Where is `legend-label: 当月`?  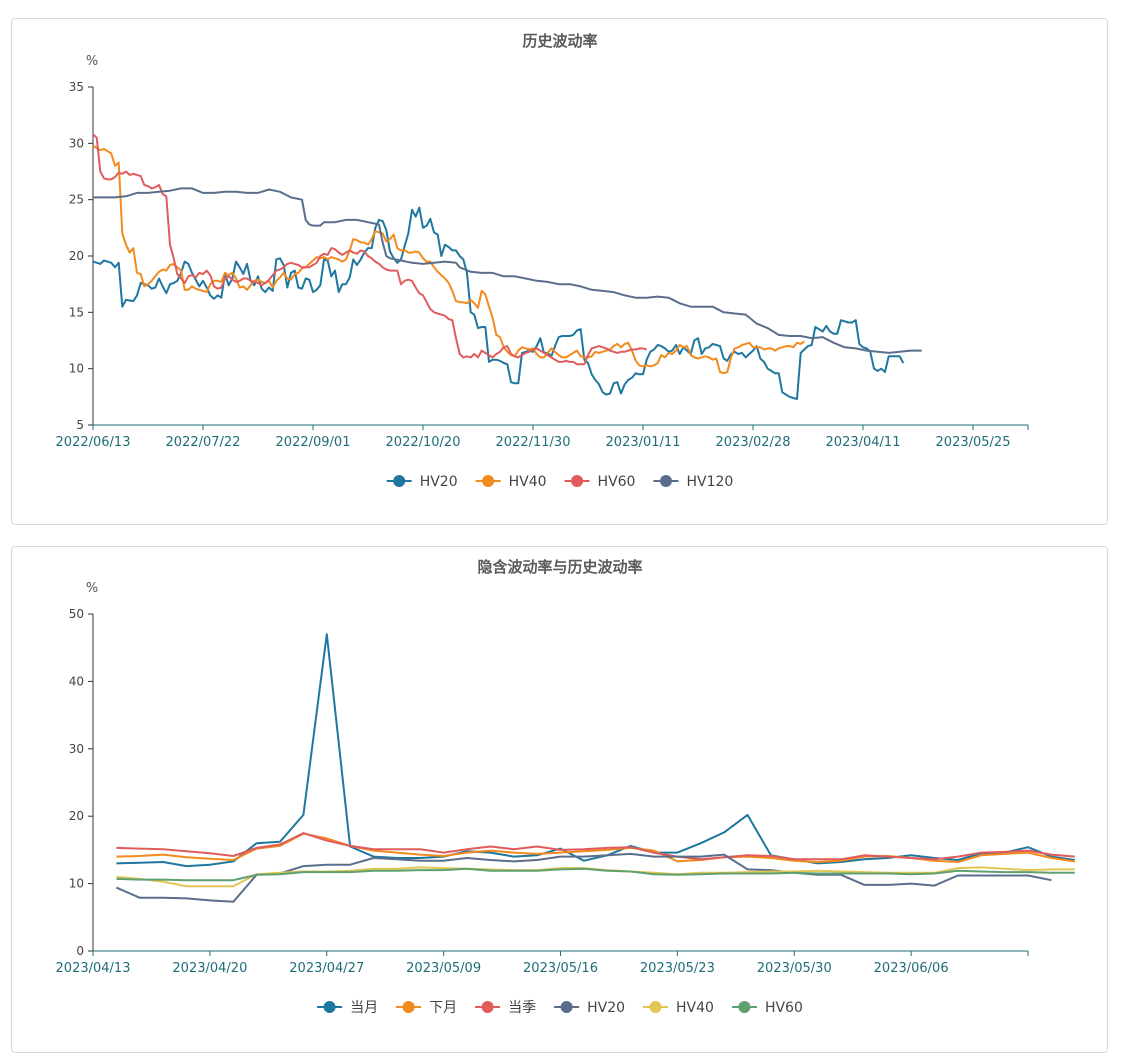 legend-label: 当月 is located at coordinates (364, 1008).